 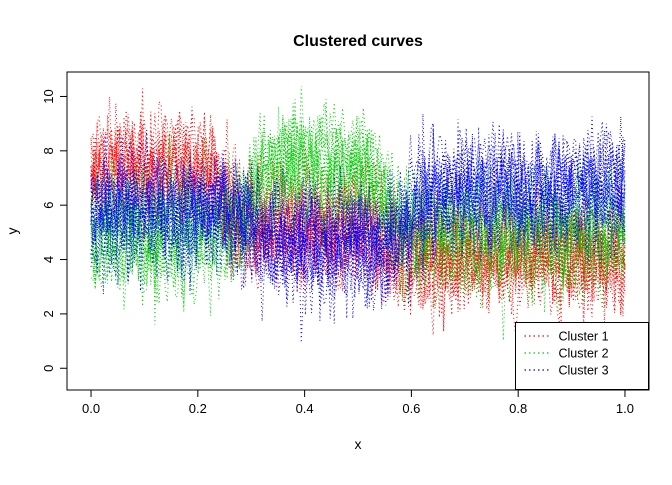 I want to click on x-axis: 0.0 0.2 0.4 0.6 0.8 1.0, so click(x=358, y=403).